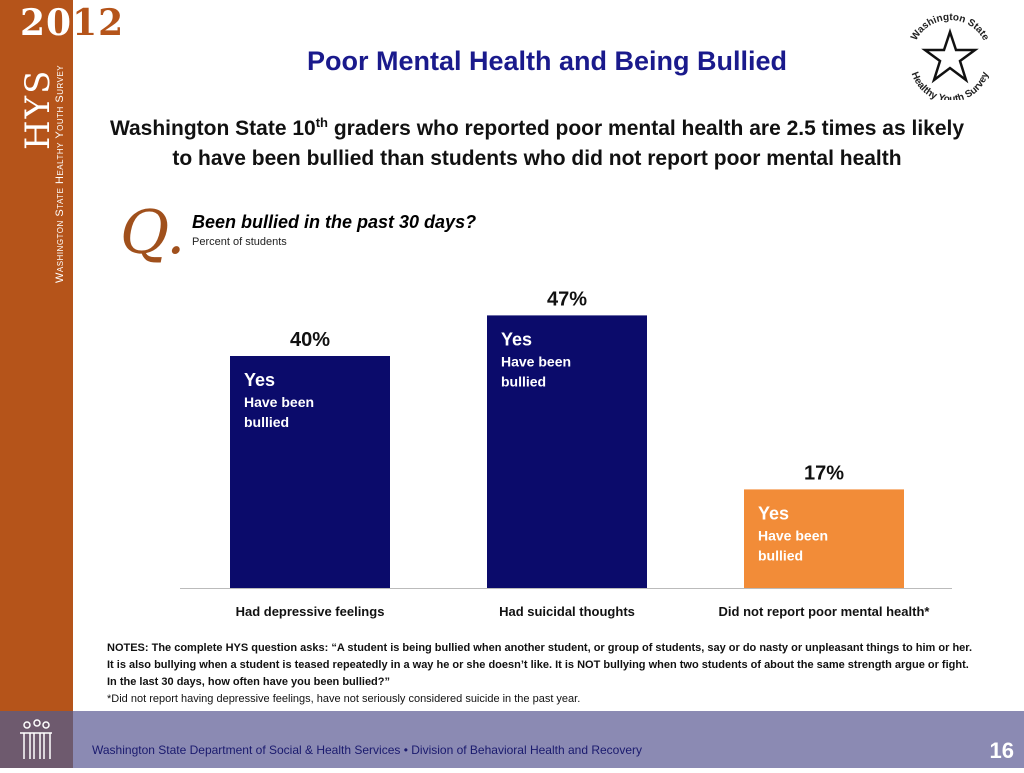 The image size is (1024, 773). Describe the element at coordinates (567, 611) in the screenshot. I see `category-label: Had suicidal thoughts` at that location.